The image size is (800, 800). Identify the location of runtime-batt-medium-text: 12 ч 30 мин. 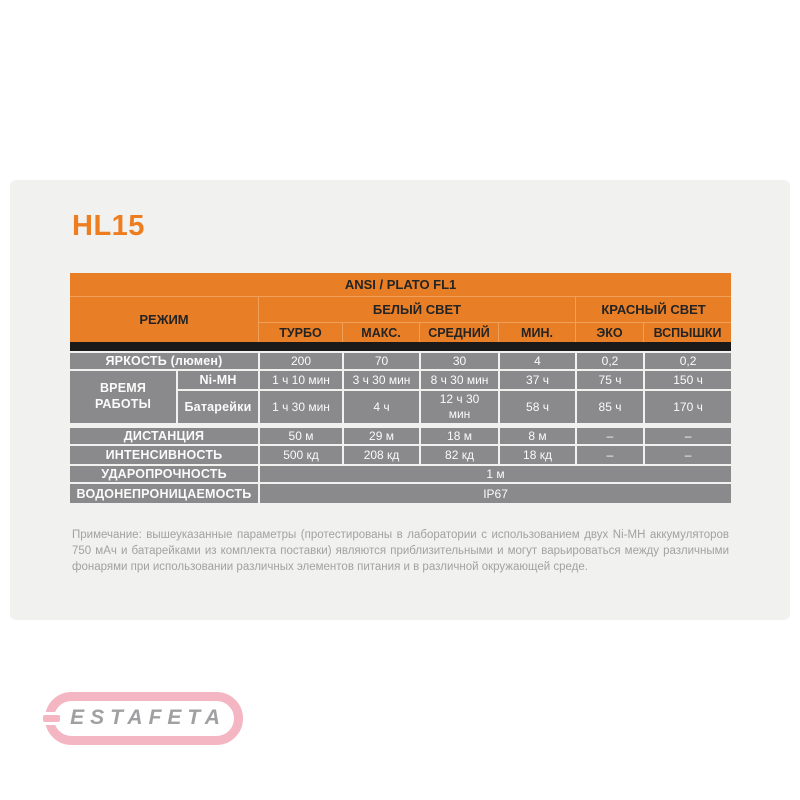
(459, 406).